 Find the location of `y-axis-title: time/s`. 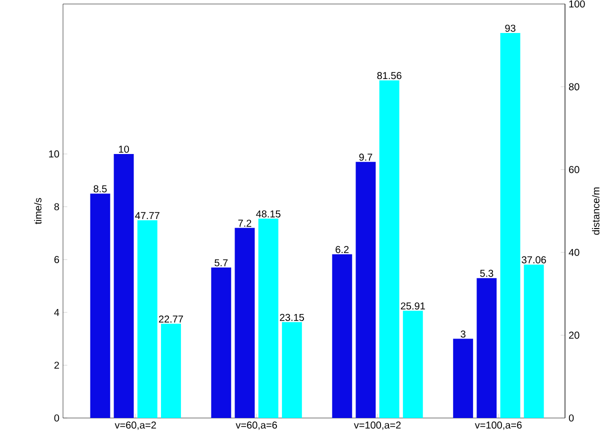

y-axis-title: time/s is located at coordinates (38, 211).